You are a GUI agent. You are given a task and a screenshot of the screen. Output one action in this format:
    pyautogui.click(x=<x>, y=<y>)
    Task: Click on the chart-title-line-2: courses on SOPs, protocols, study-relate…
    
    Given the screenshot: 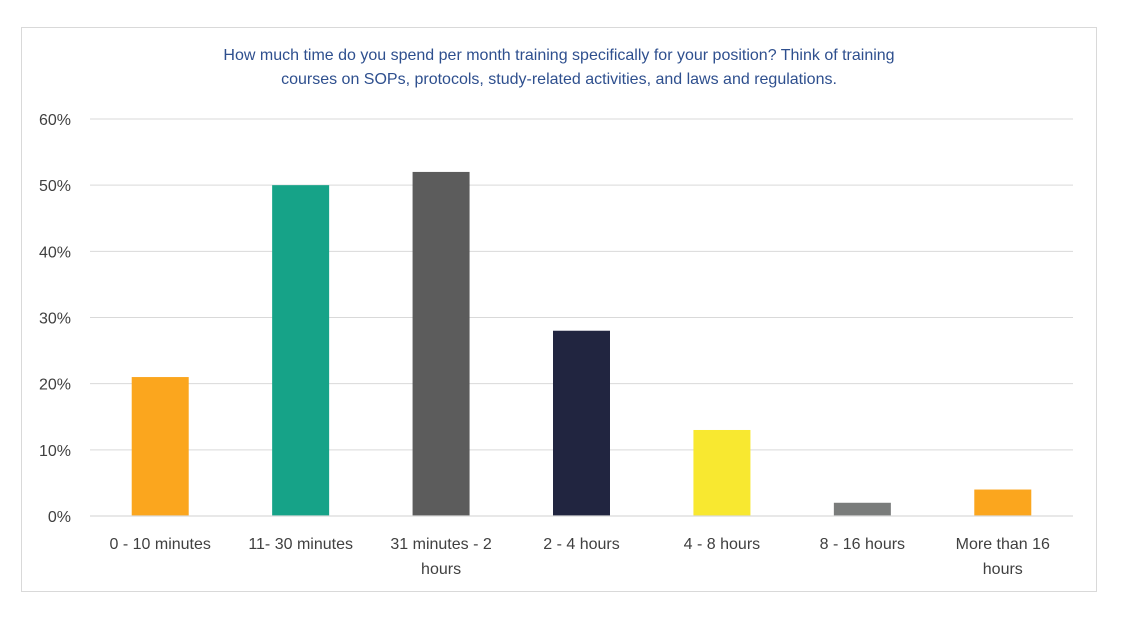 What is the action you would take?
    pyautogui.click(x=559, y=79)
    